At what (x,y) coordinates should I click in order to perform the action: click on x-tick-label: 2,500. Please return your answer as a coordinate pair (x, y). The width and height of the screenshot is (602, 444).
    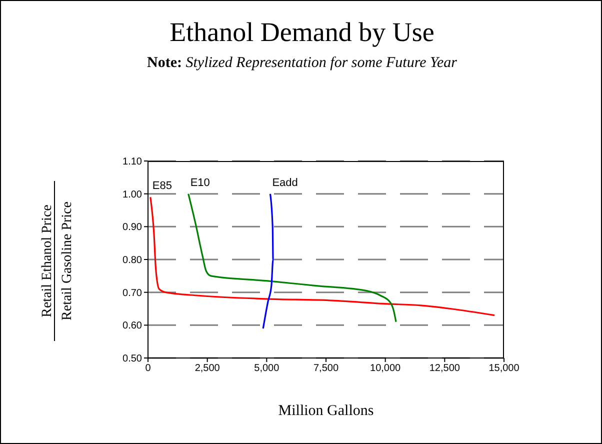
    Looking at the image, I should click on (207, 368).